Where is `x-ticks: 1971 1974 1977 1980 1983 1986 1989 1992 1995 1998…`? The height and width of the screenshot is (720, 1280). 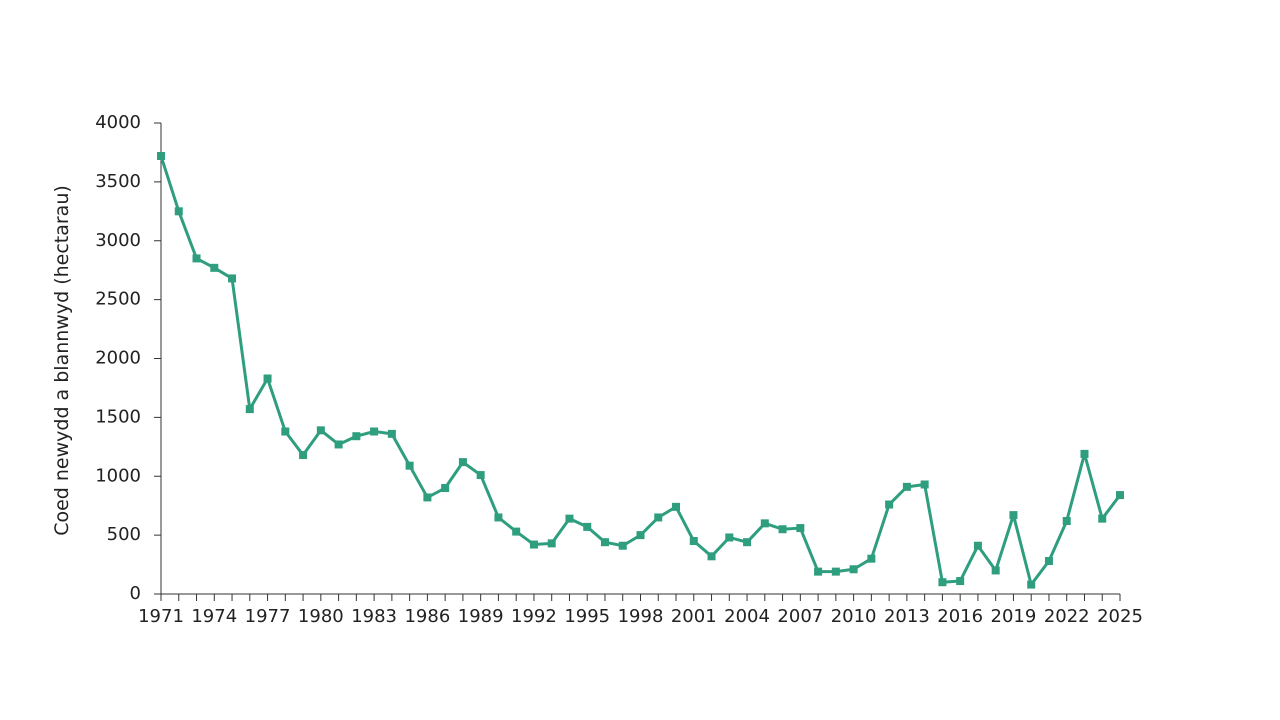
x-ticks: 1971 1974 1977 1980 1983 1986 1989 1992 1995 1998… is located at coordinates (640, 610).